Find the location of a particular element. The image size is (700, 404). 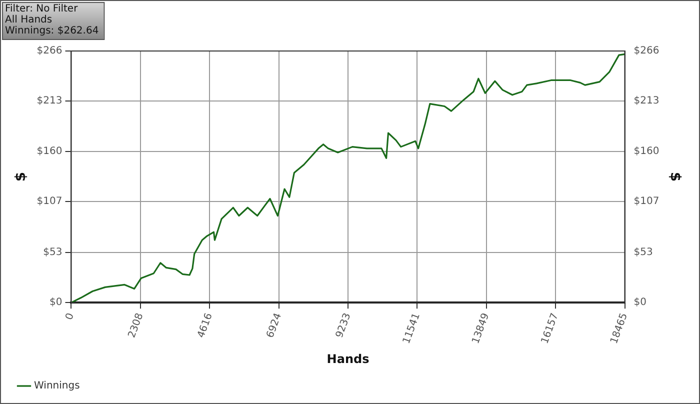

y2-tick-label: $266 is located at coordinates (647, 51).